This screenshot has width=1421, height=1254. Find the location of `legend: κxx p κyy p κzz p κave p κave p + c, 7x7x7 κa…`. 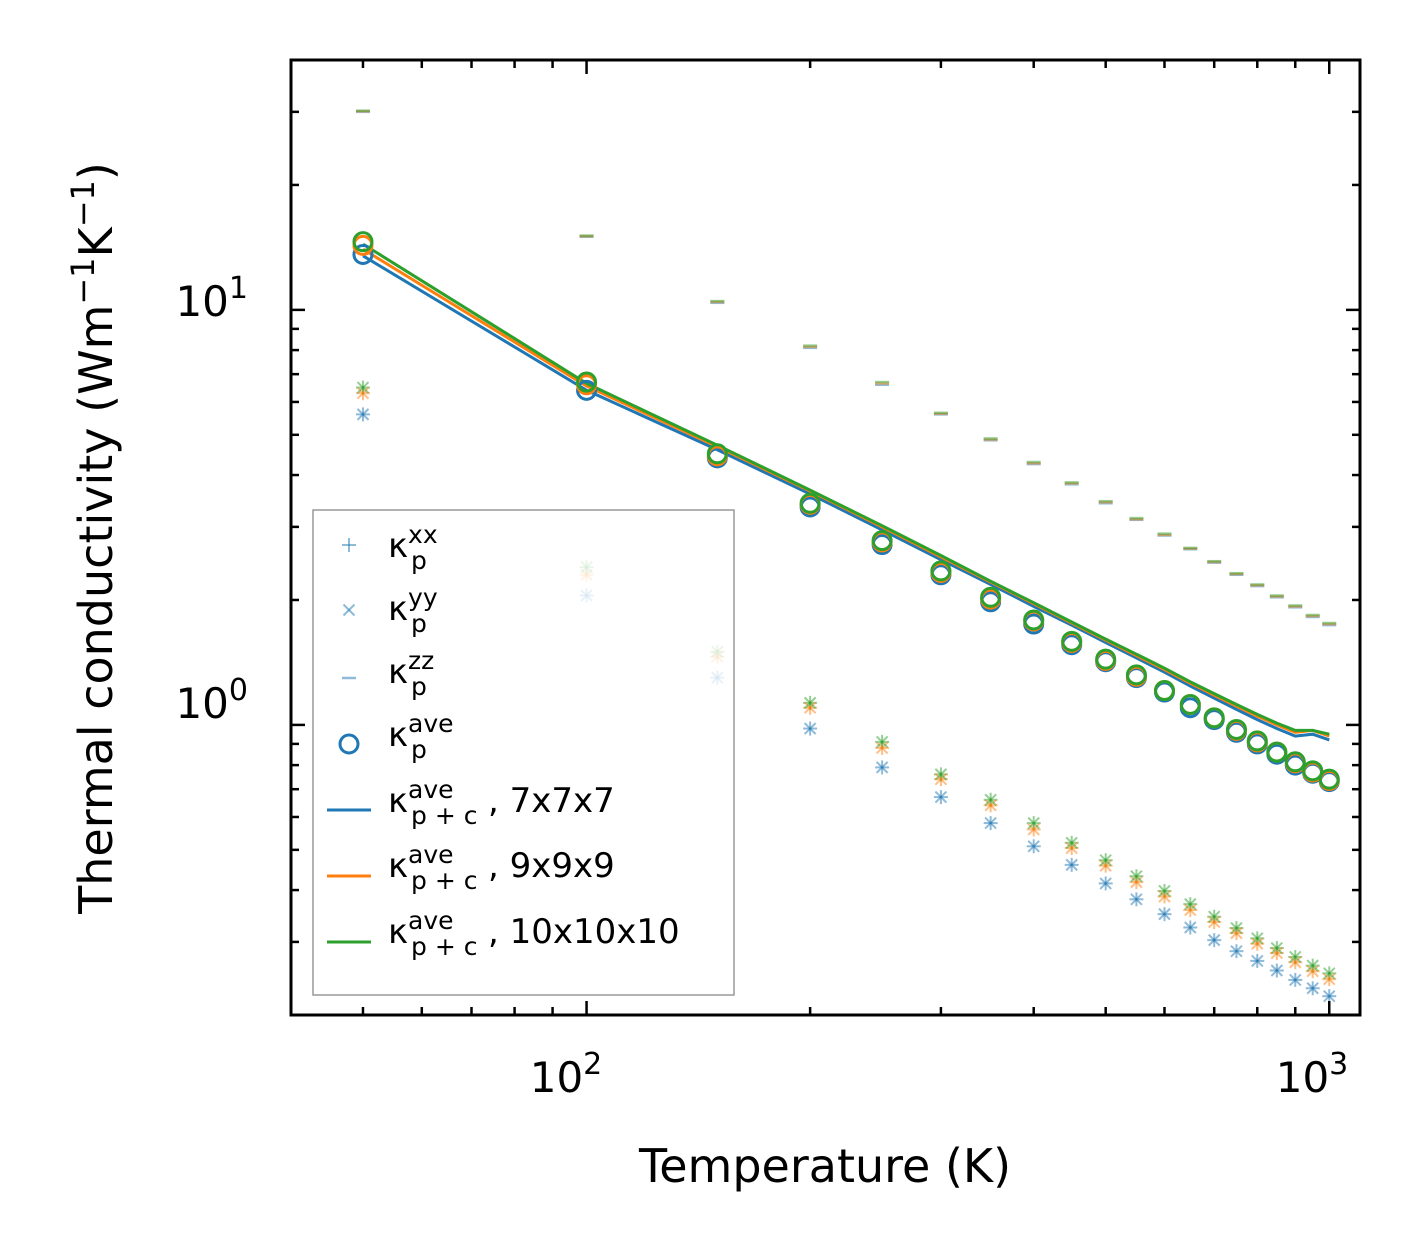

legend: κxx p κyy p κzz p κave p κave p + c, 7x7x7 κa… is located at coordinates (523, 752).